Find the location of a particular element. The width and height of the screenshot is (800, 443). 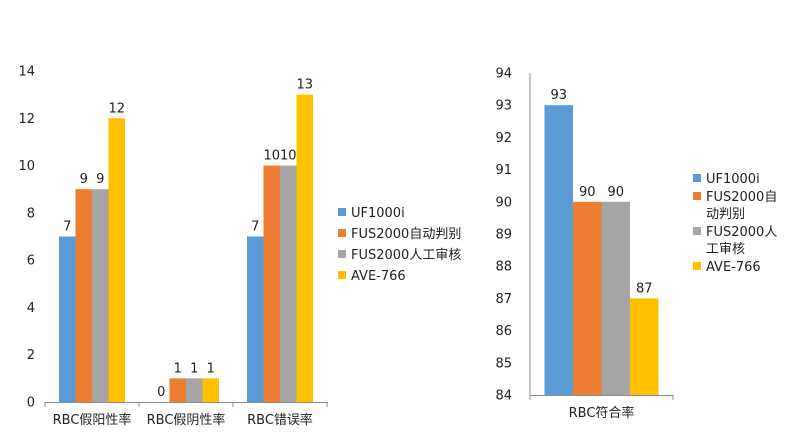

y-tick-label: 93 is located at coordinates (503, 106).